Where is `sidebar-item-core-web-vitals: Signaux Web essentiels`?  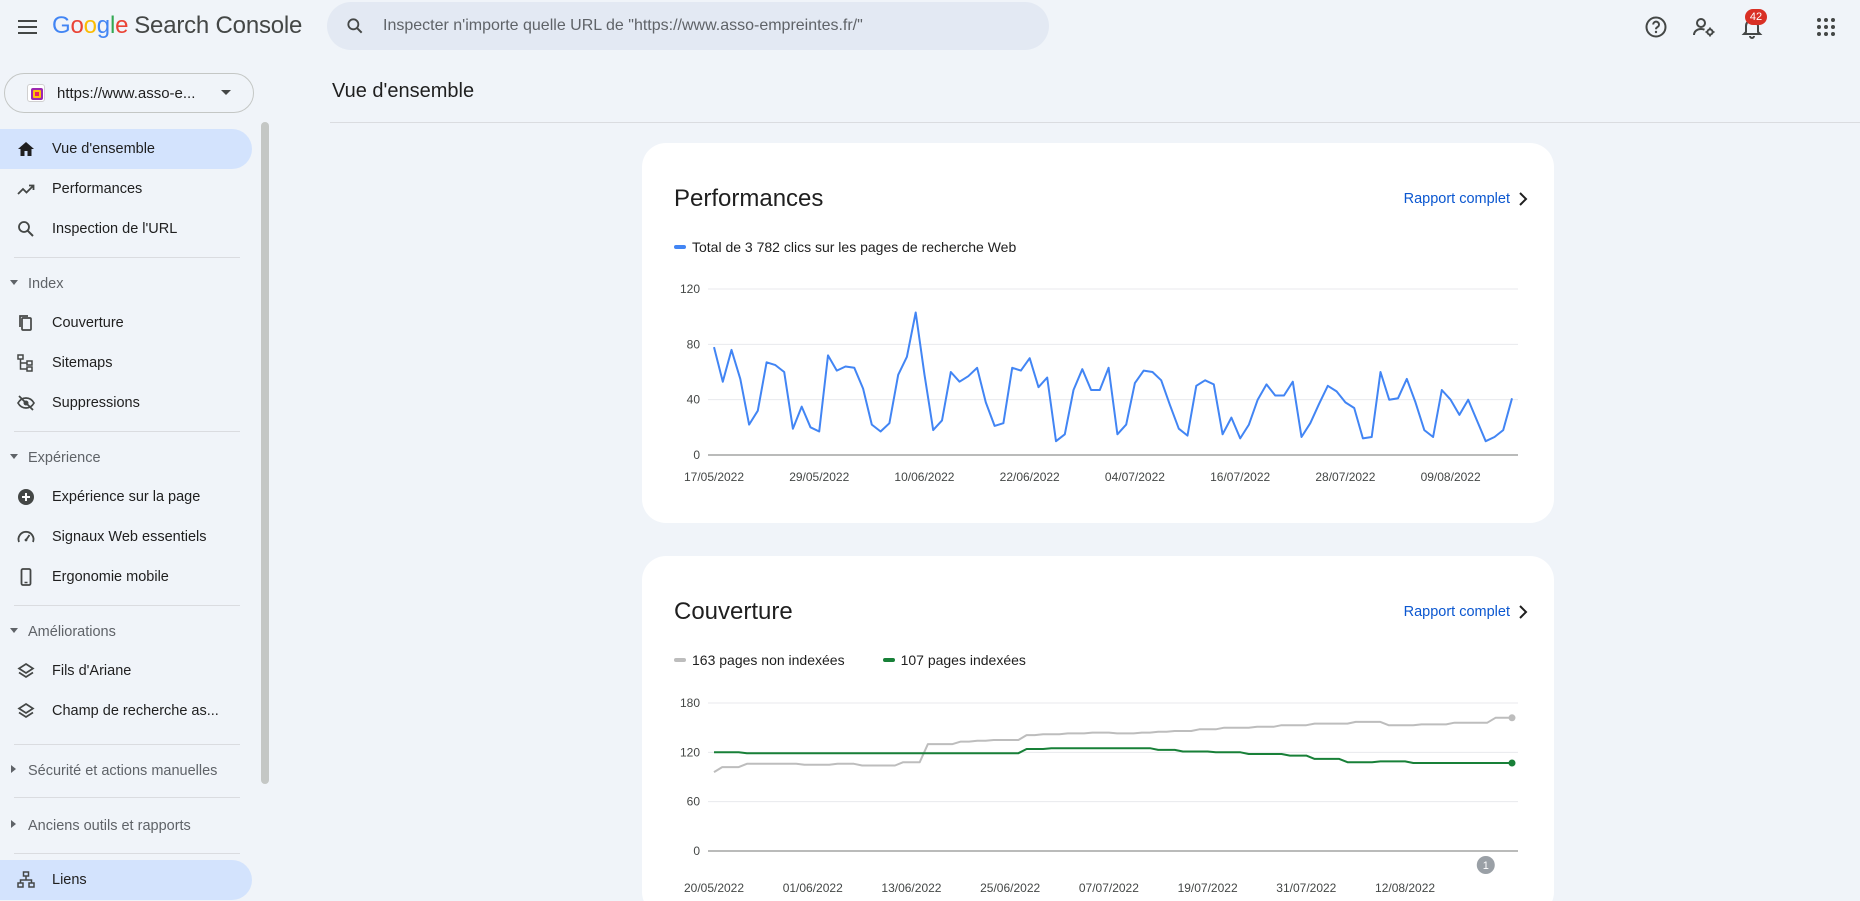
sidebar-item-core-web-vitals: Signaux Web essentiels is located at coordinates (126, 537).